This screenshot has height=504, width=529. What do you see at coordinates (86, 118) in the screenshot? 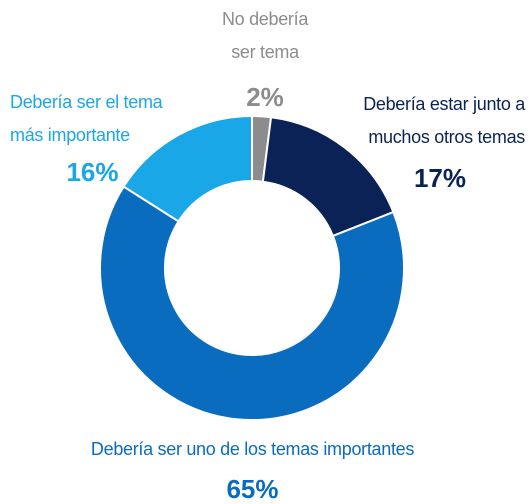
I see `segment-label: Debería ser el tema más importante` at bounding box center [86, 118].